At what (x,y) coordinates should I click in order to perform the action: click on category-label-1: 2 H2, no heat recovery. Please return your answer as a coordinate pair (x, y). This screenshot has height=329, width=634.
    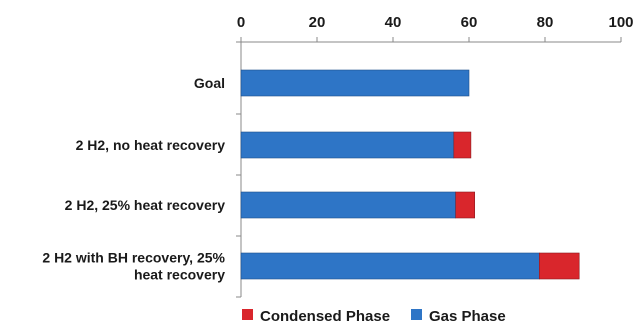
    Looking at the image, I should click on (151, 145).